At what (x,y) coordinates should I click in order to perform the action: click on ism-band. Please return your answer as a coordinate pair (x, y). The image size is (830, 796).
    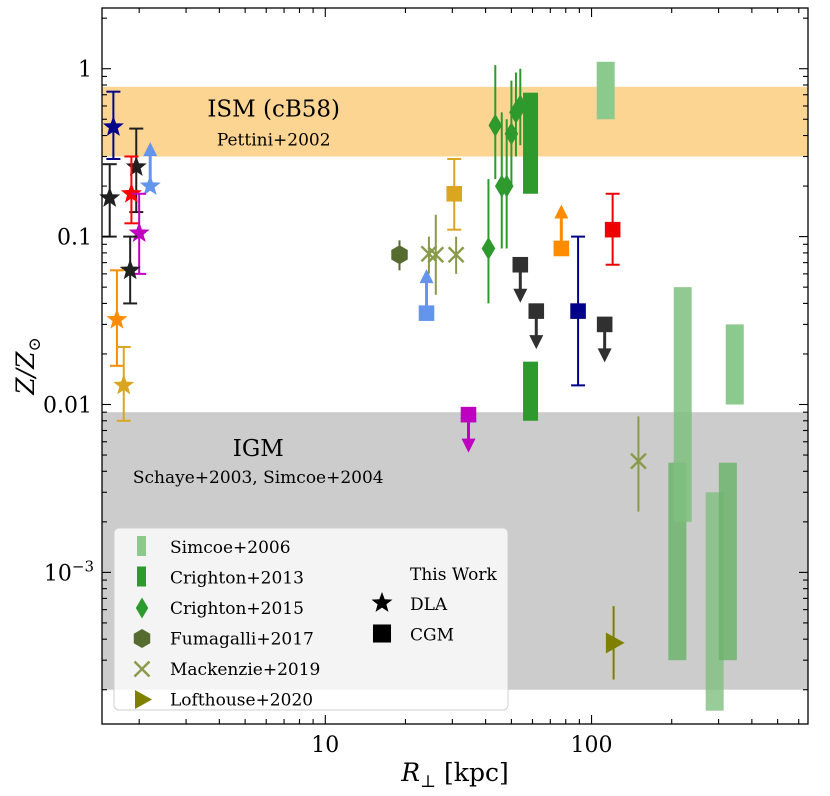
    Looking at the image, I should click on (455, 121).